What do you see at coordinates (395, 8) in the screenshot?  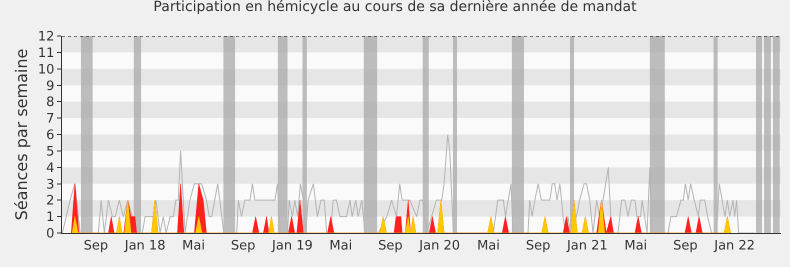 I see `chart-title: Participation en hémicycle au cours de sa dernière année de mandat` at bounding box center [395, 8].